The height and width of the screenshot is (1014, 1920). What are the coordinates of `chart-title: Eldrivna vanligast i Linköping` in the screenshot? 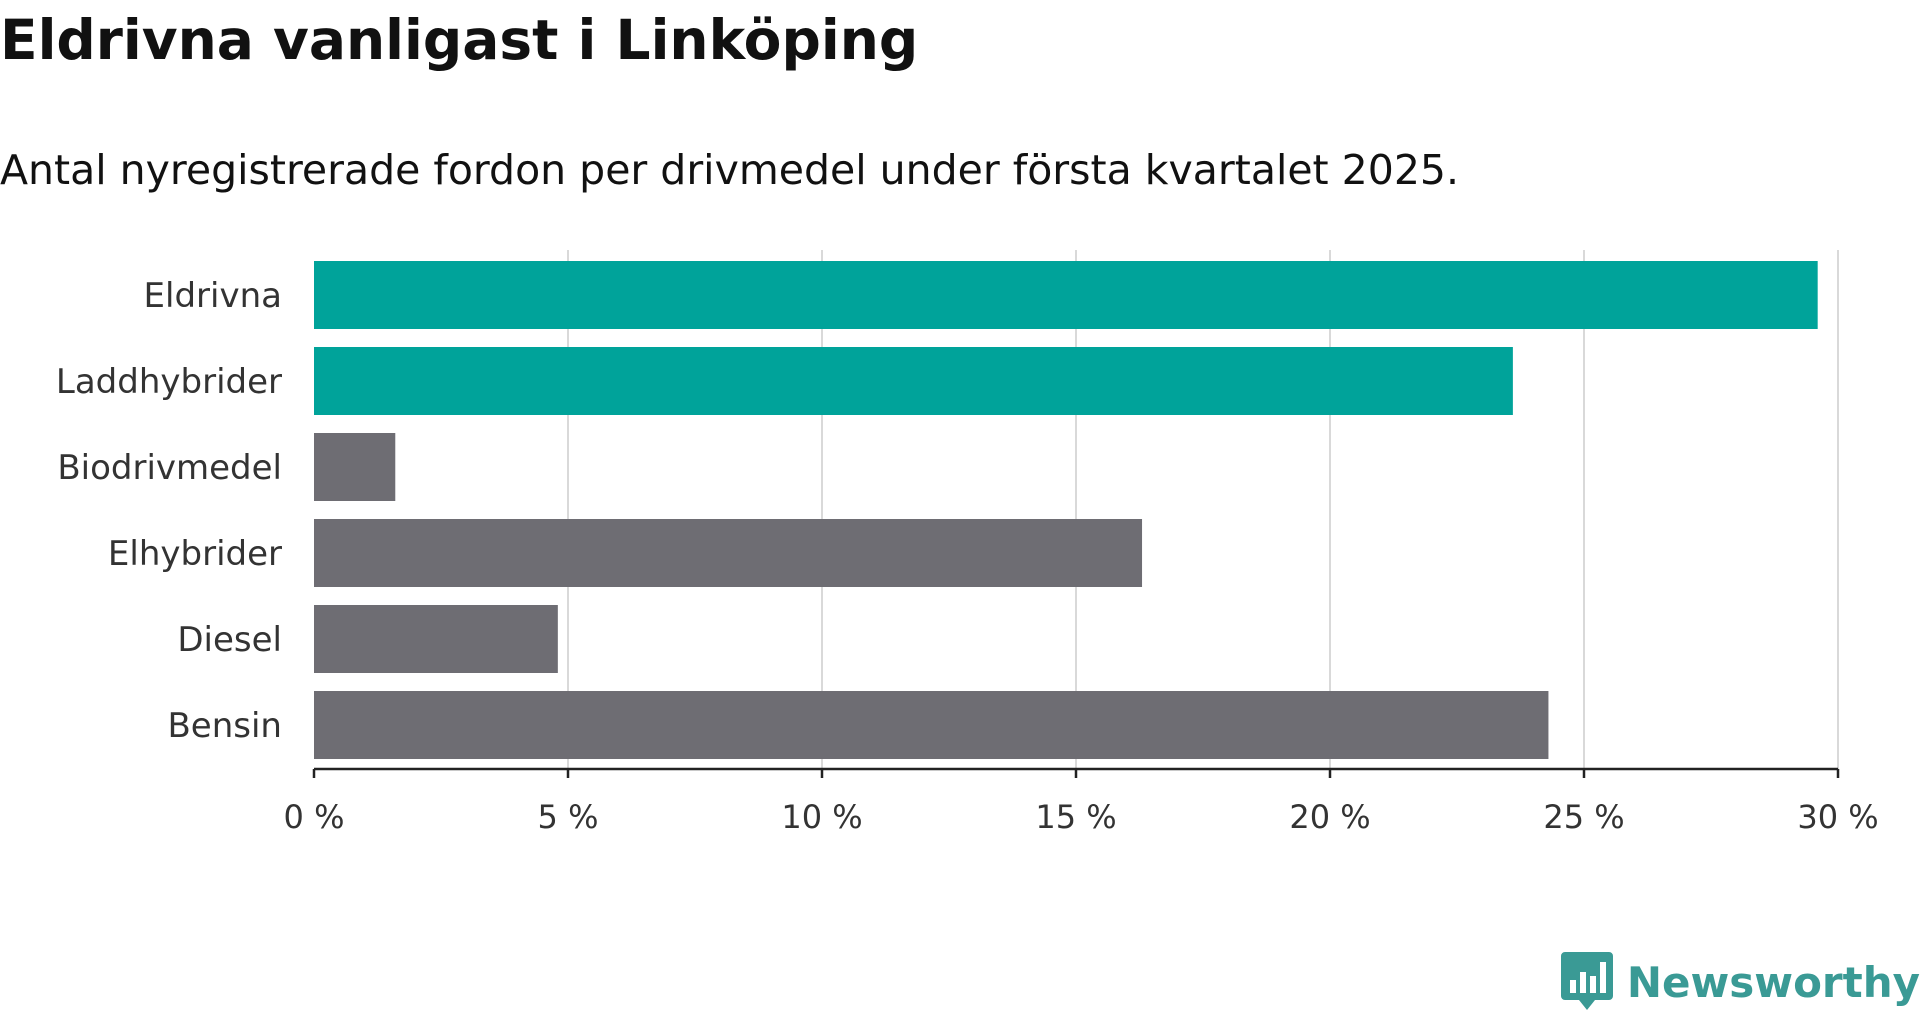 It's located at (459, 40).